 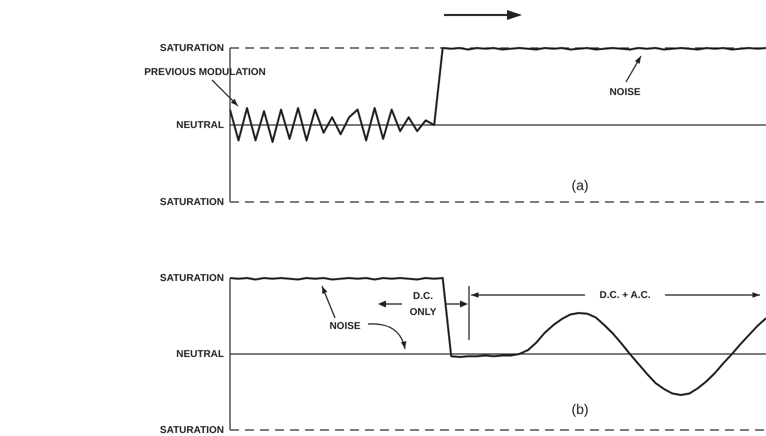 What do you see at coordinates (580, 408) in the screenshot?
I see `text: (b)` at bounding box center [580, 408].